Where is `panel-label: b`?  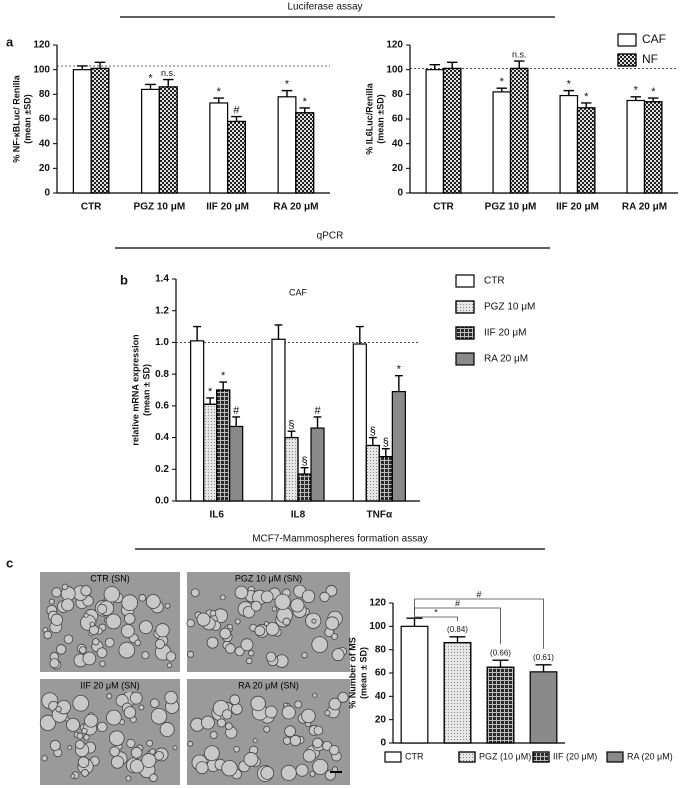
panel-label: b is located at coordinates (124, 279).